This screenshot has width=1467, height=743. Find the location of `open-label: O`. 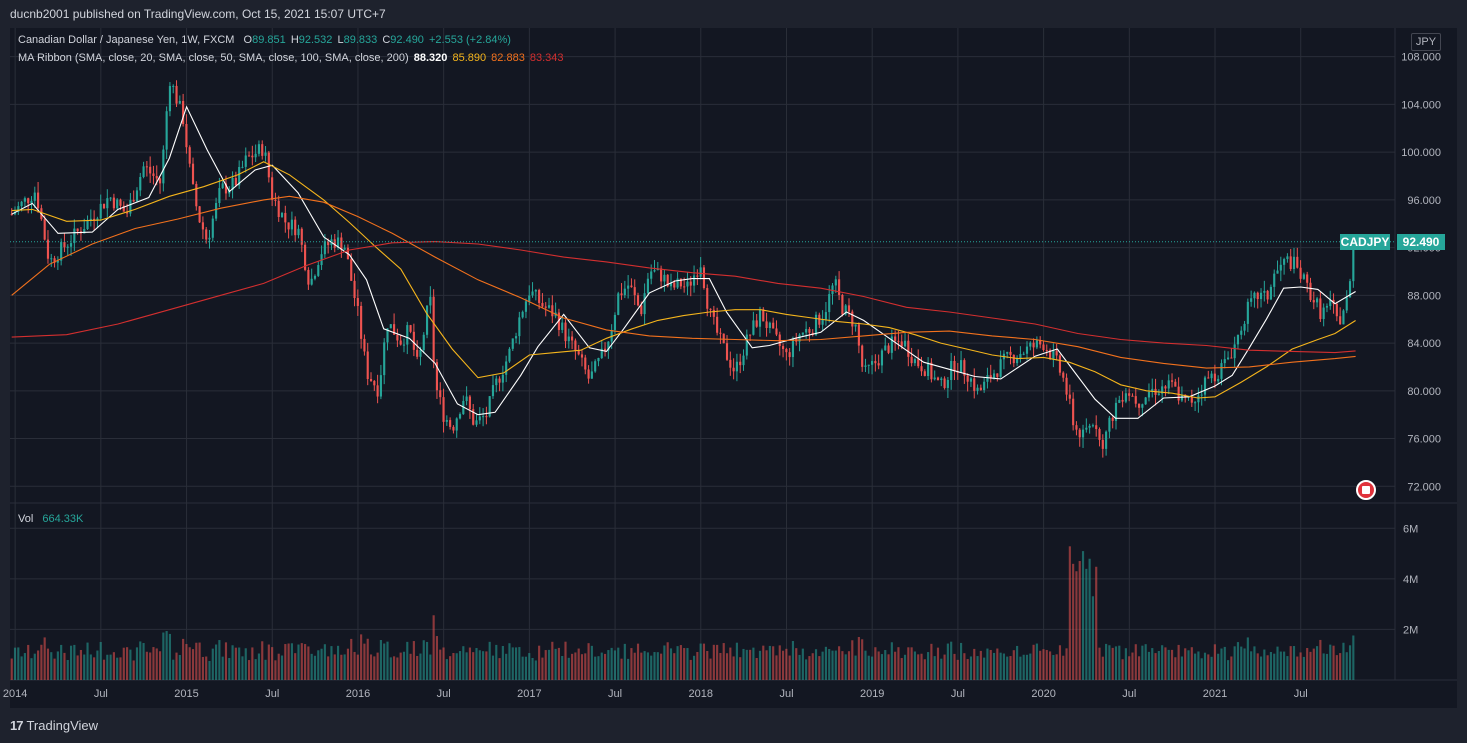

open-label: O is located at coordinates (248, 40).